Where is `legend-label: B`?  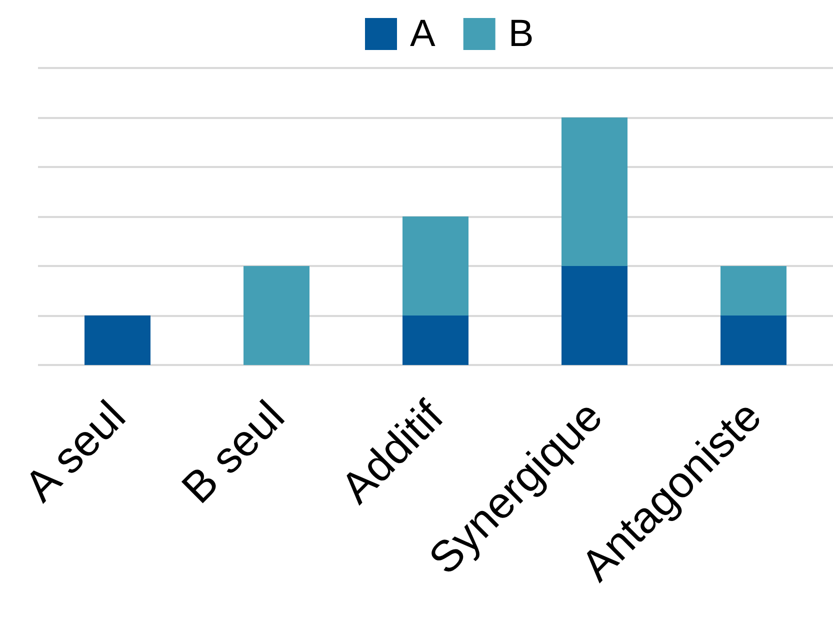 legend-label: B is located at coordinates (521, 34).